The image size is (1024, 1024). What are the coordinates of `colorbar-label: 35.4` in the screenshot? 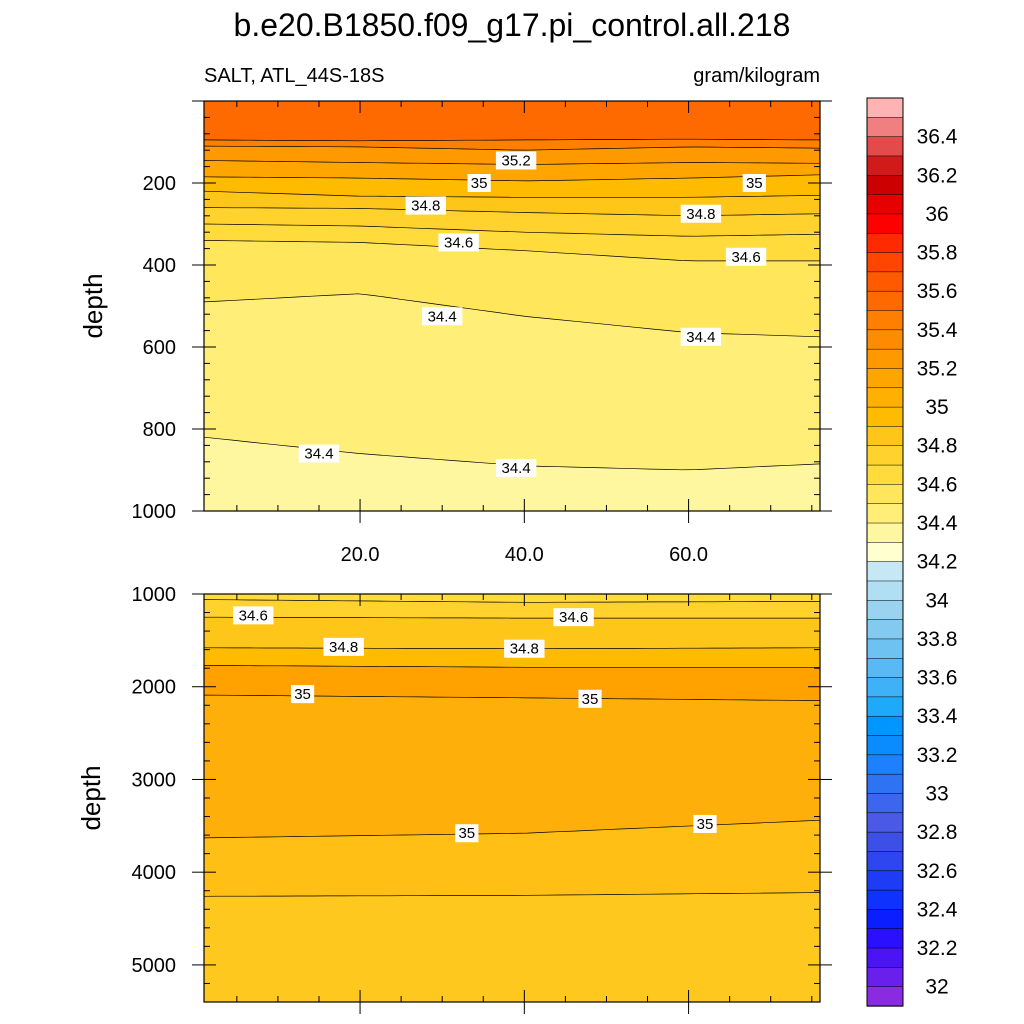 It's located at (937, 330).